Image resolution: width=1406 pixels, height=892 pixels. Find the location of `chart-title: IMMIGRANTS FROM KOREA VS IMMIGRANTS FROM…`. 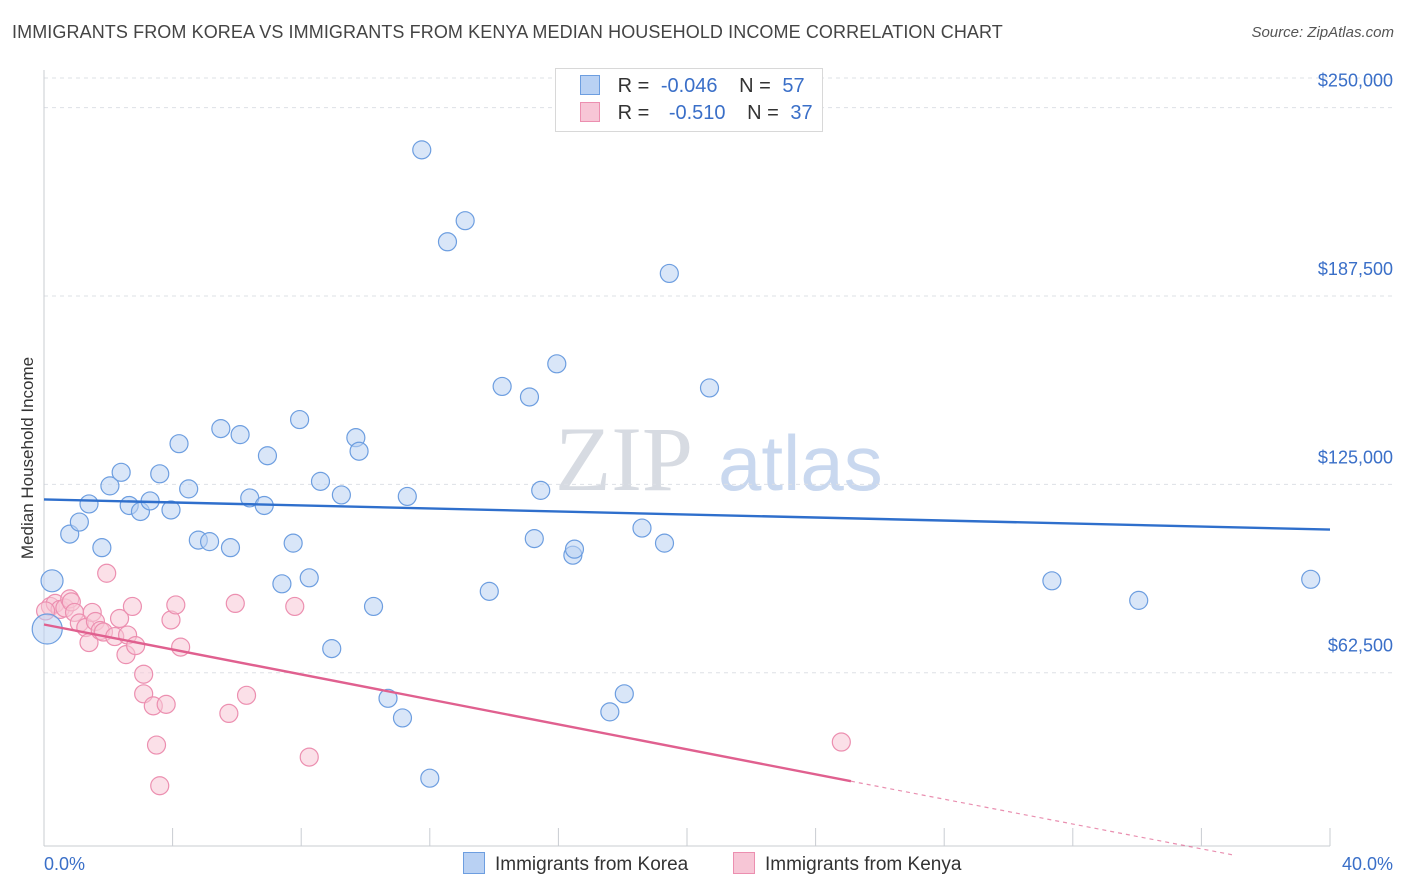

chart-title: IMMIGRANTS FROM KOREA VS IMMIGRANTS FROM… is located at coordinates (507, 32).